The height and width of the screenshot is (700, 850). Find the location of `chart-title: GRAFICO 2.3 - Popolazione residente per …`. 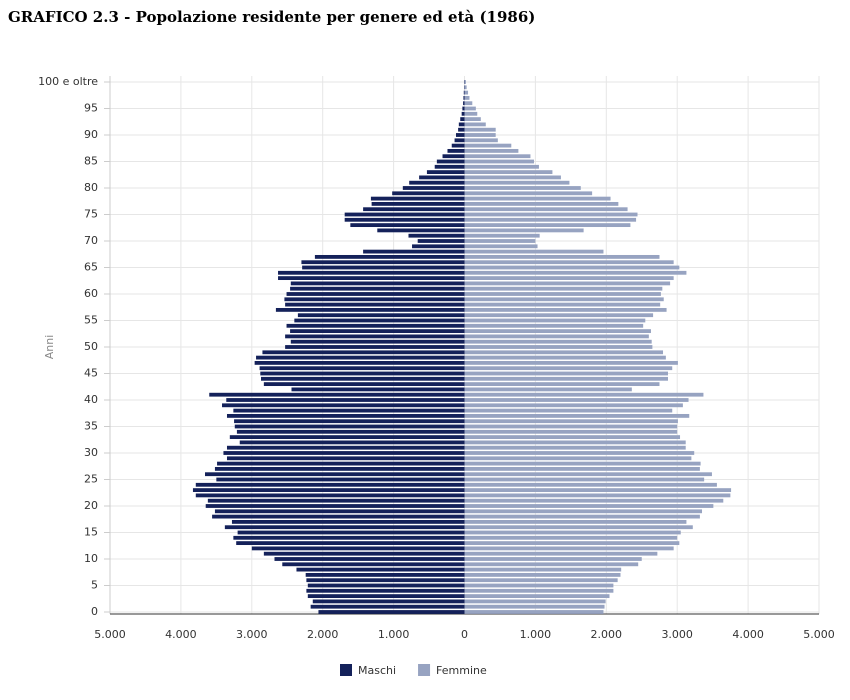

chart-title: GRAFICO 2.3 - Popolazione residente per … is located at coordinates (272, 17).